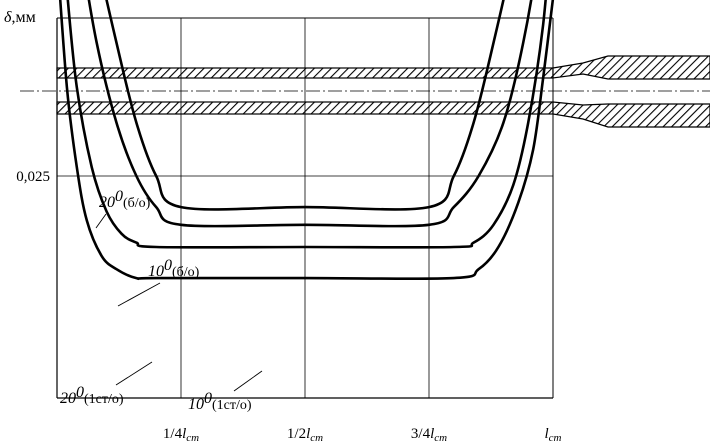 This screenshot has height=446, width=710. I want to click on curve-label-4: 100(1ст/о), so click(220, 401).